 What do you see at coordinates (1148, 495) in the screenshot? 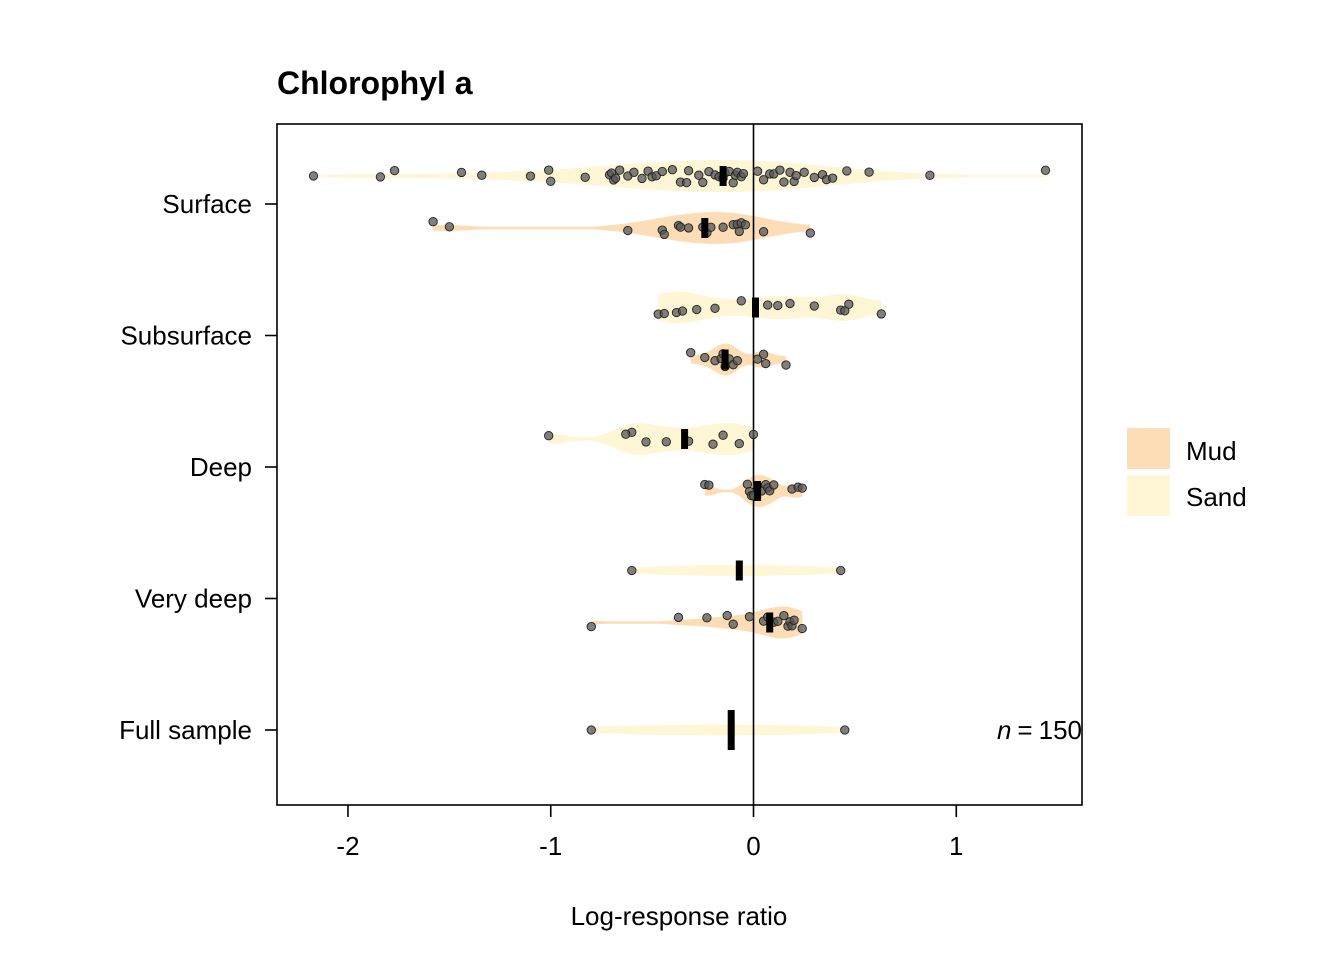
I see `legend-swatch-sand` at bounding box center [1148, 495].